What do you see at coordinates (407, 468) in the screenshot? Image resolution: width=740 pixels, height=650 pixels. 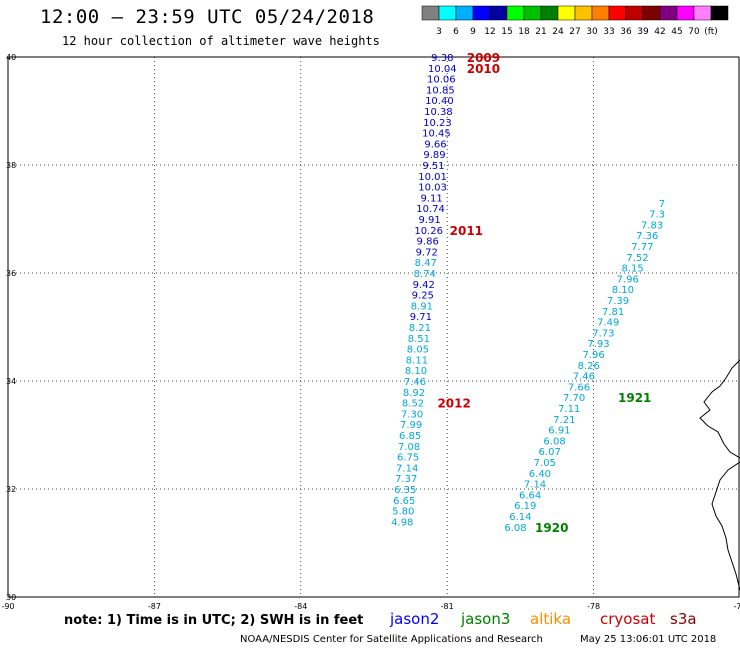 I see `data-point-label: 7.14` at bounding box center [407, 468].